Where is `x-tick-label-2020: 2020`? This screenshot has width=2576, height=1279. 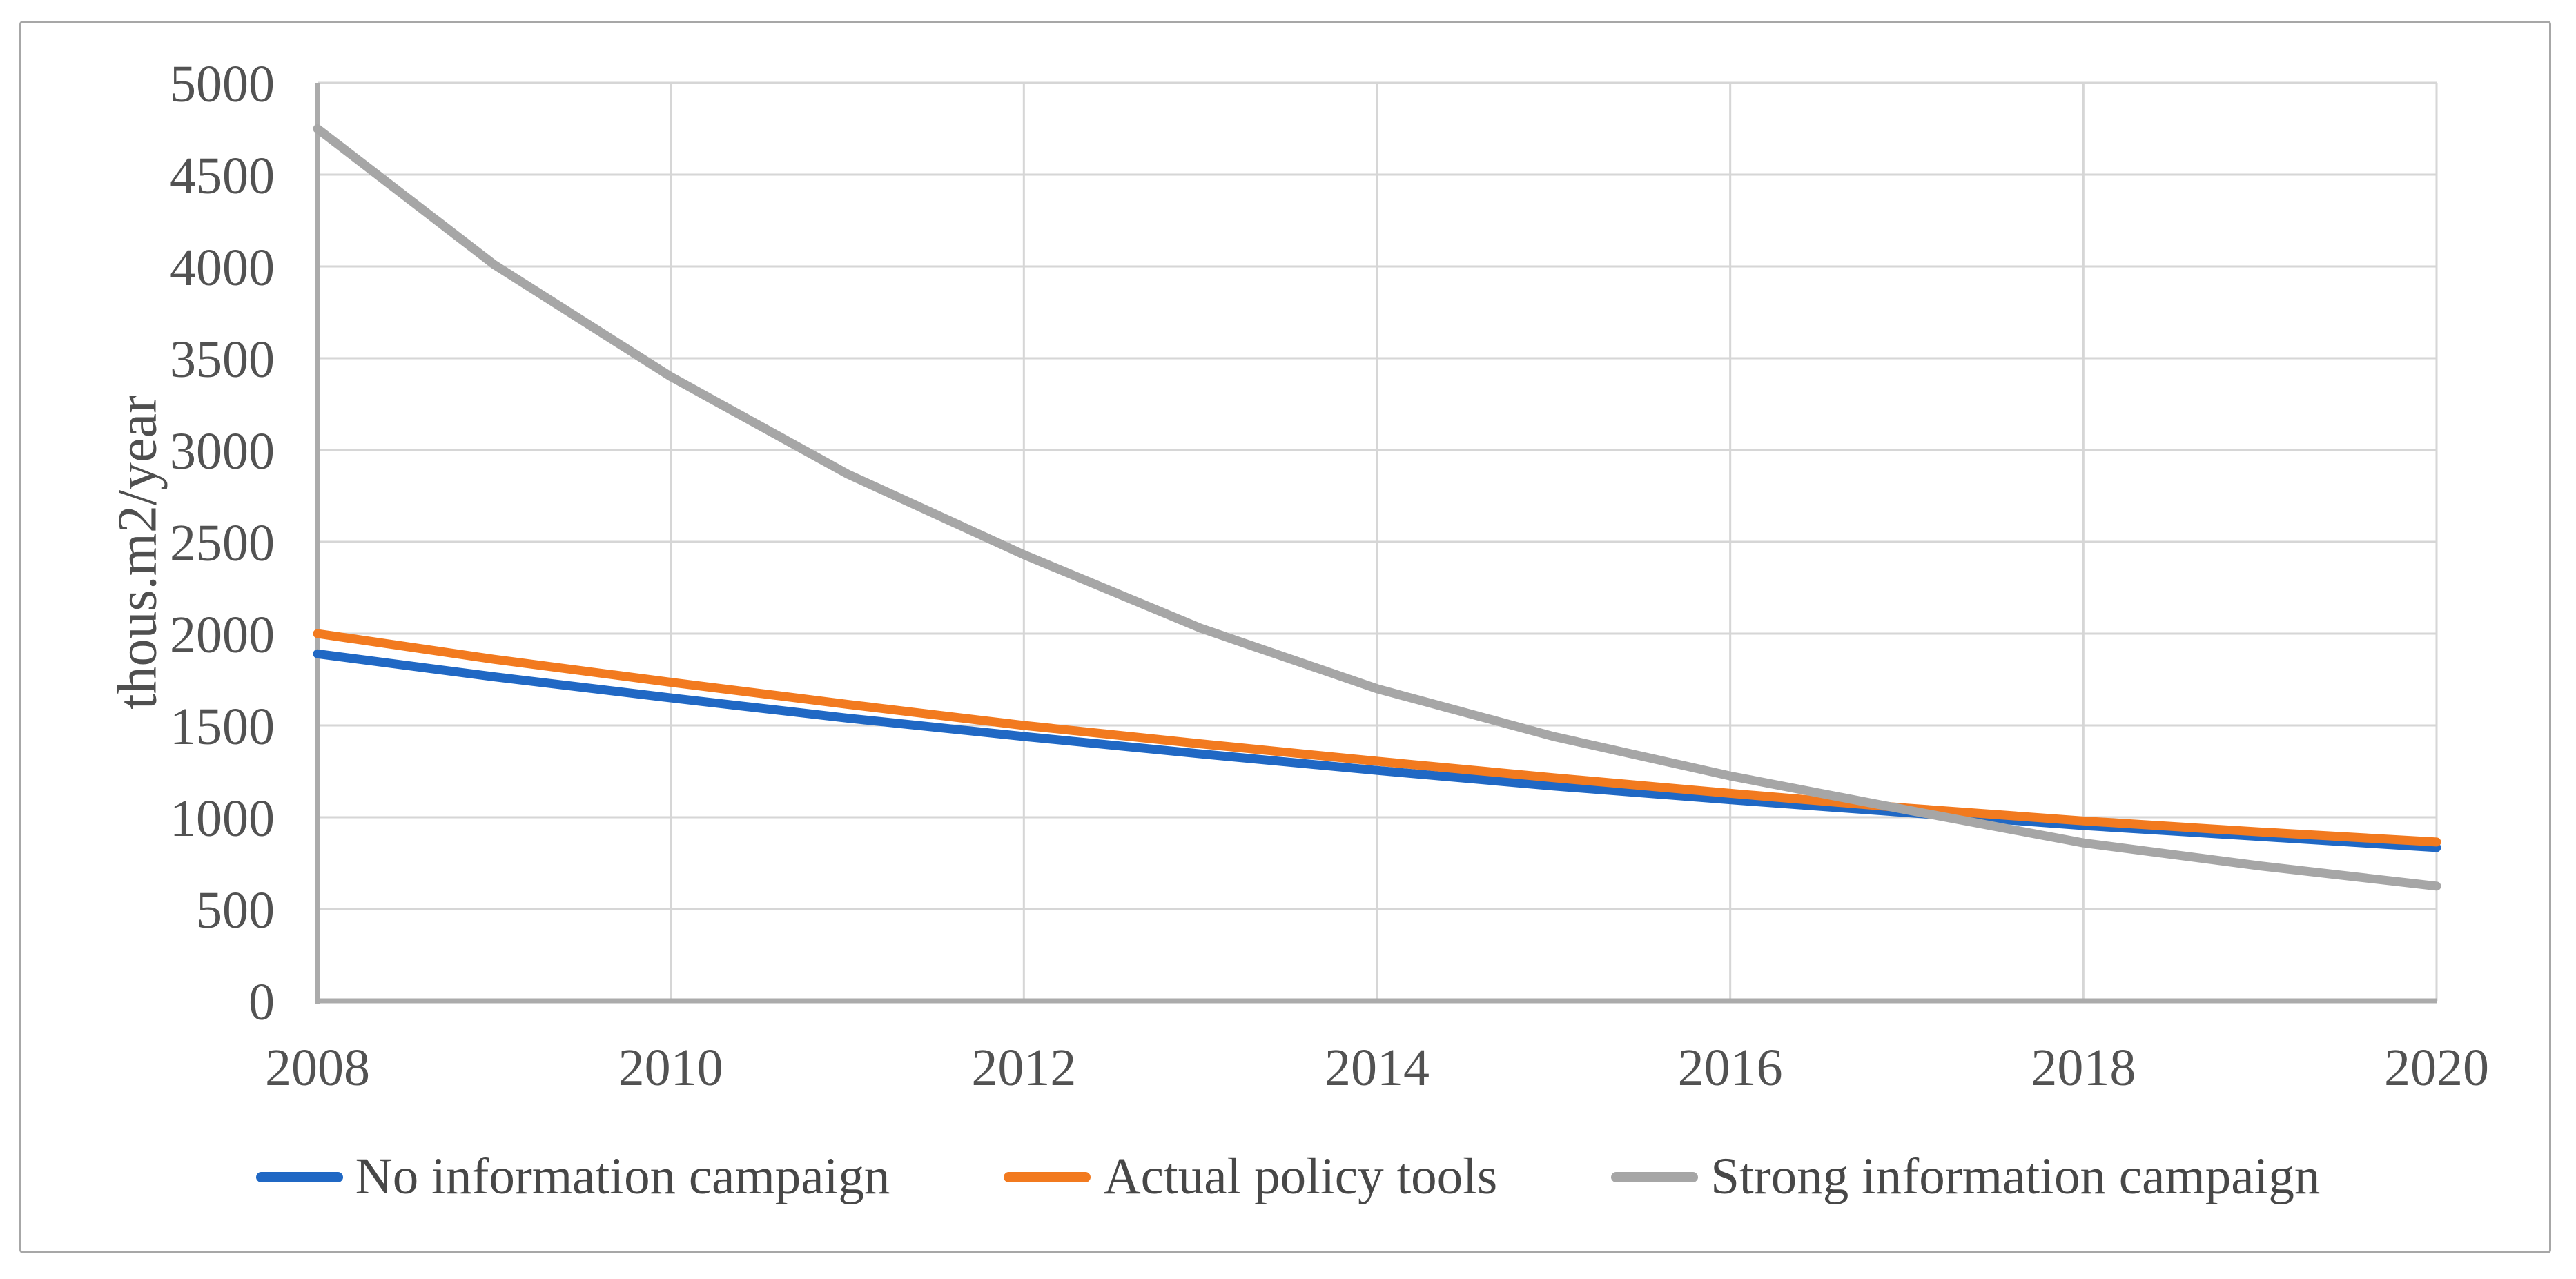 x-tick-label-2020: 2020 is located at coordinates (2436, 1068).